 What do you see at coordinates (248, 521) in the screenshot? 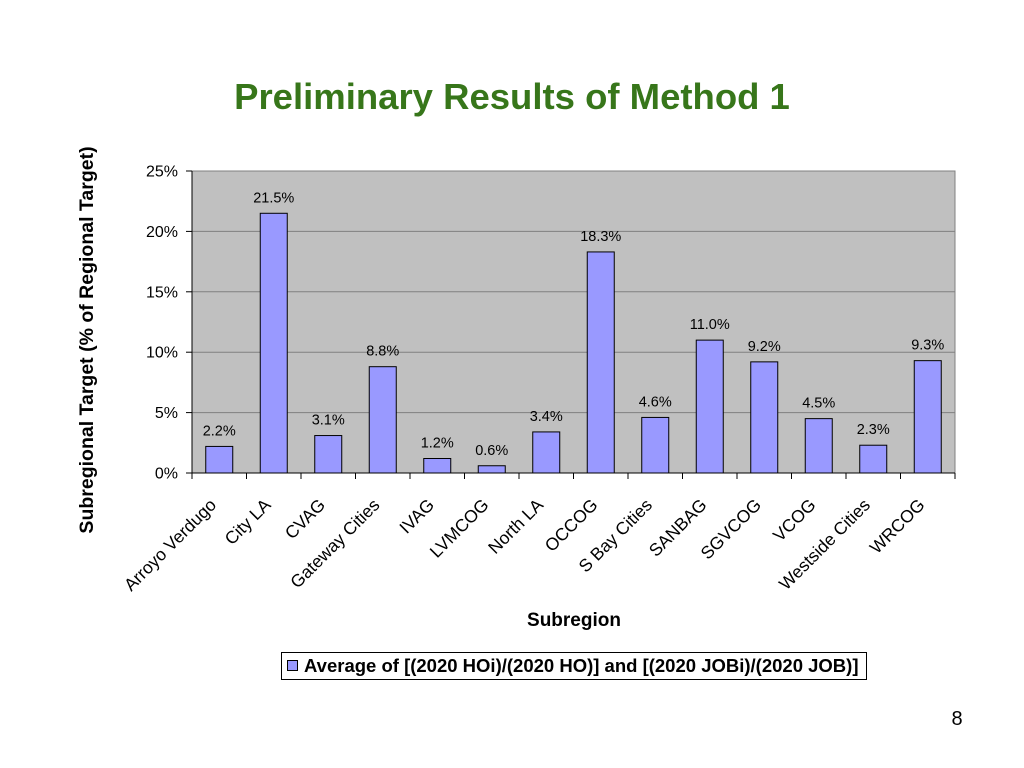
I see `x-tick-label: City LA` at bounding box center [248, 521].